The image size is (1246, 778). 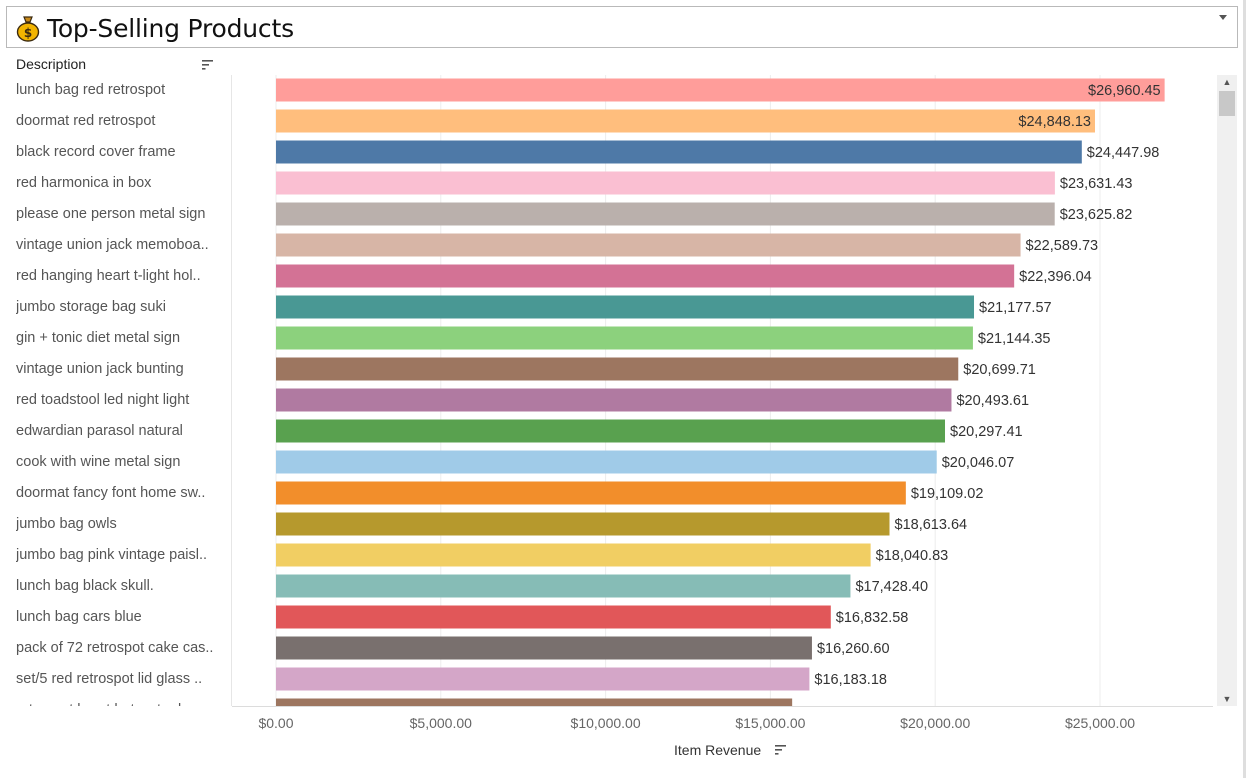 What do you see at coordinates (1123, 153) in the screenshot?
I see `data-label: $24,447.98` at bounding box center [1123, 153].